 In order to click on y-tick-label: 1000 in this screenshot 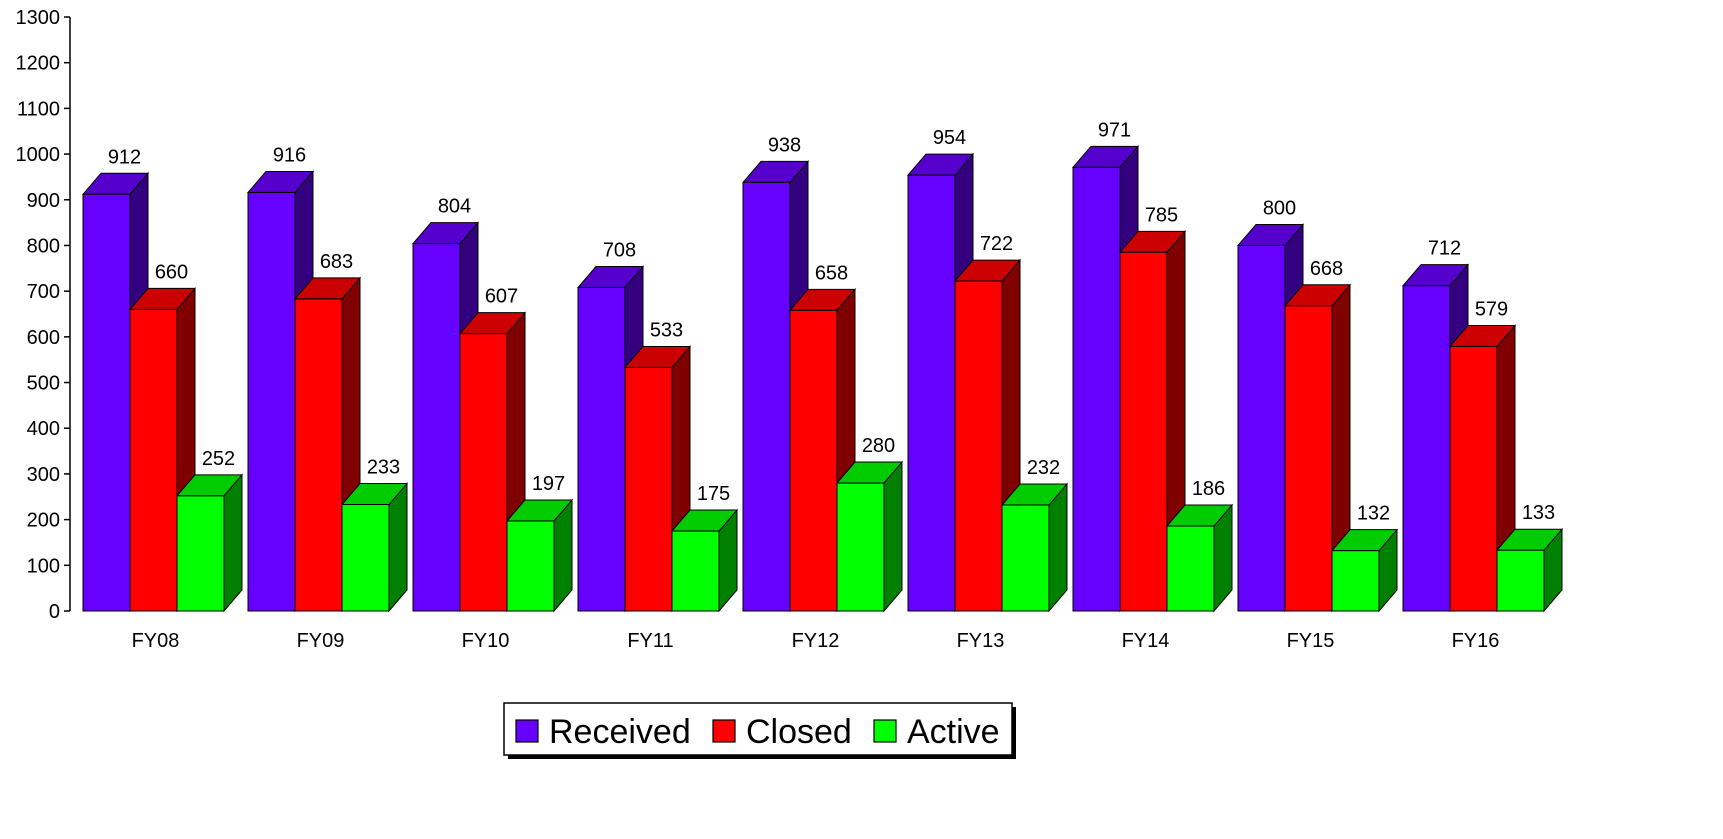, I will do `click(38, 155)`.